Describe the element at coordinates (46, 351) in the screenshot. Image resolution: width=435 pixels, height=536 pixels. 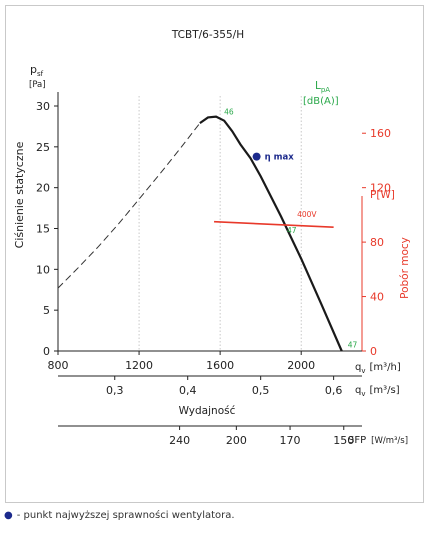
I see `pressure-tick-label: 0` at that location.